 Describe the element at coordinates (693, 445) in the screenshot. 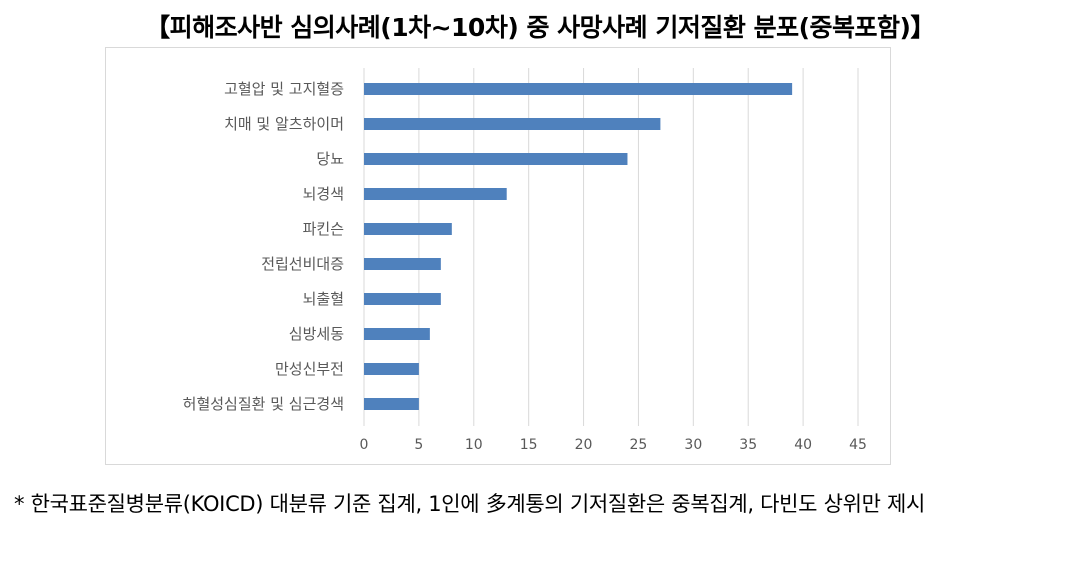

I see `x-tick-label: 30` at that location.